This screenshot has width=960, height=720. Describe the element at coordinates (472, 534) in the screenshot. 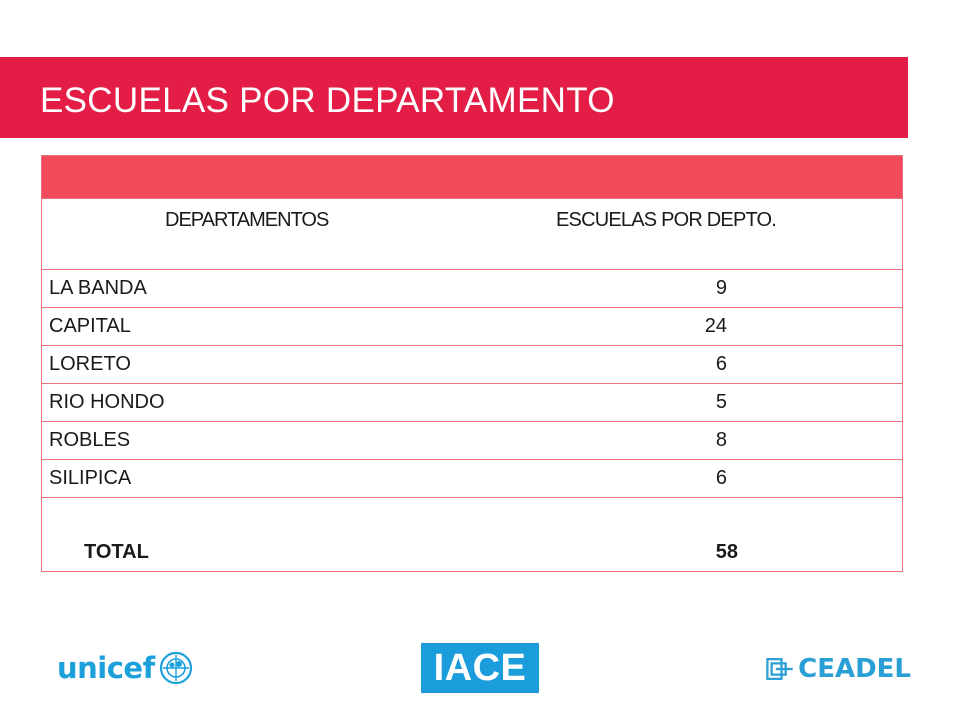

I see `table-total-row: TOTAL 58` at that location.